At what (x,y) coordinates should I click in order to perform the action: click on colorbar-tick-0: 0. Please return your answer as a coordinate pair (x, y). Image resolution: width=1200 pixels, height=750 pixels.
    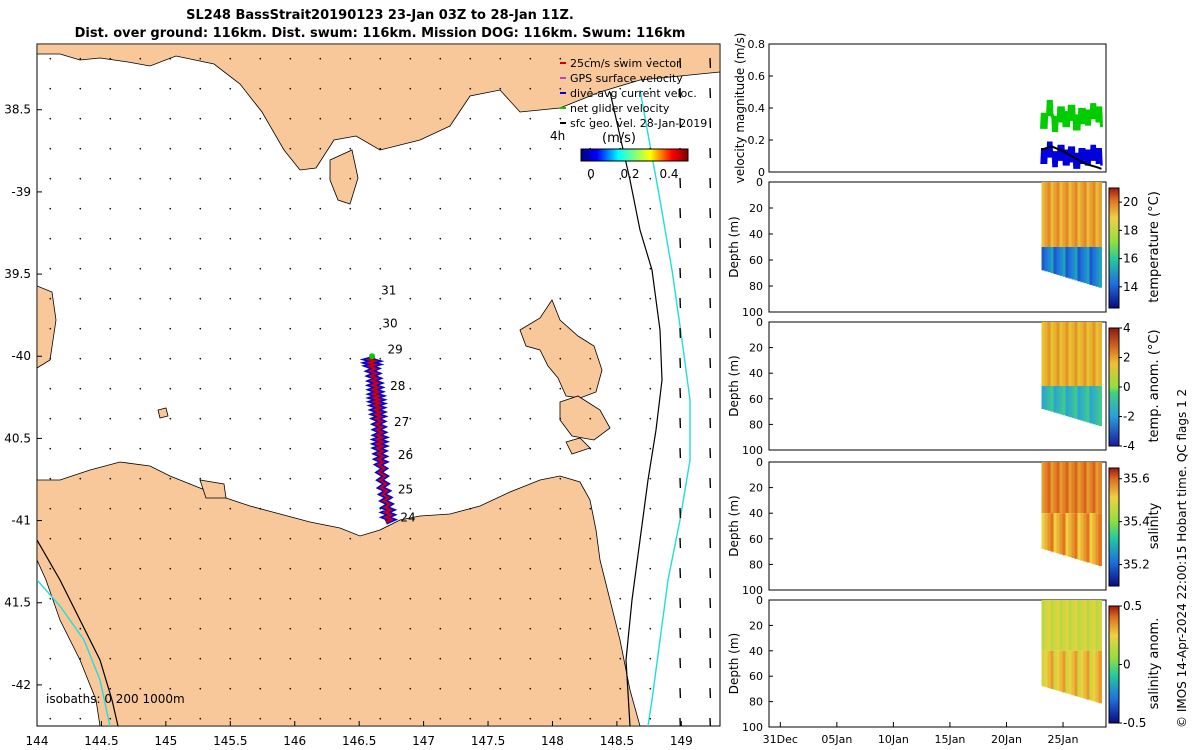
    Looking at the image, I should click on (591, 174).